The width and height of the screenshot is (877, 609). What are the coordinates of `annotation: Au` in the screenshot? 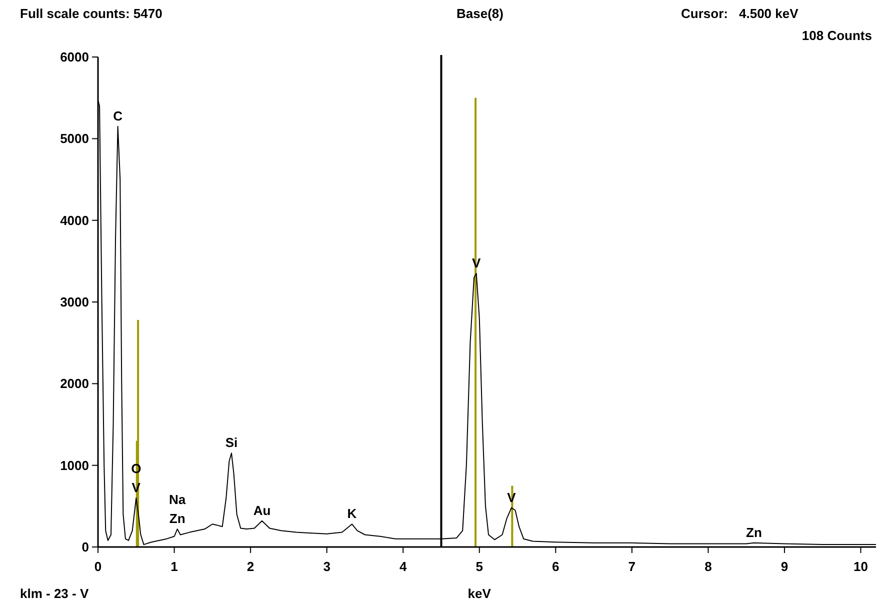 It's located at (262, 510).